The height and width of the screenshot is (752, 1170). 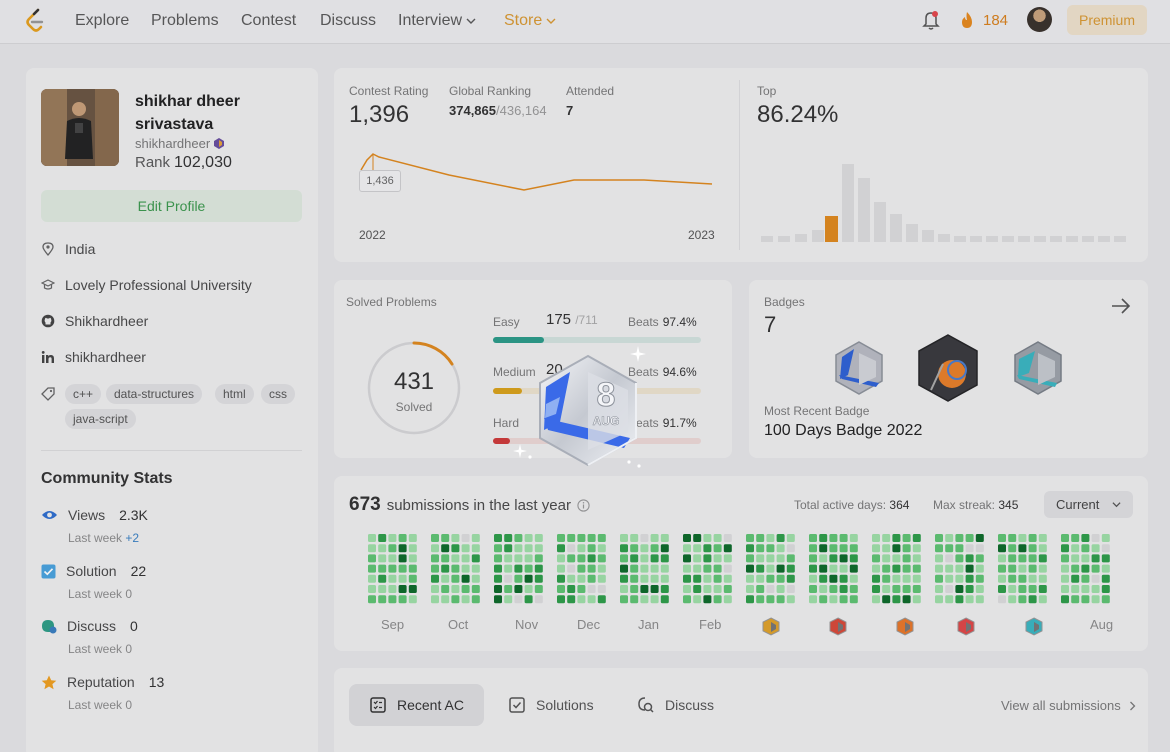 I want to click on may-badge-icon, so click(x=905, y=626).